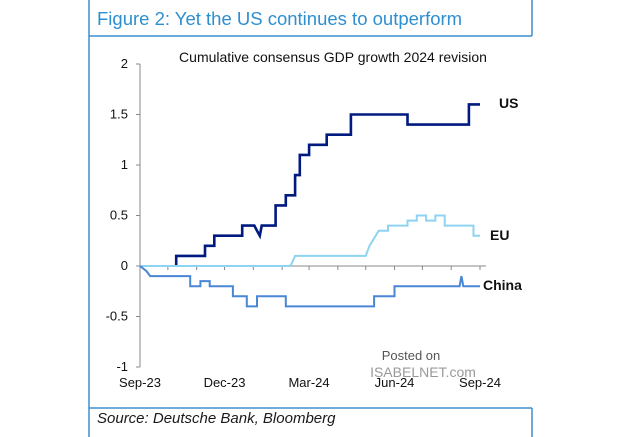 The image size is (632, 437). Describe the element at coordinates (140, 382) in the screenshot. I see `x-tick-label: Sep-23` at that location.